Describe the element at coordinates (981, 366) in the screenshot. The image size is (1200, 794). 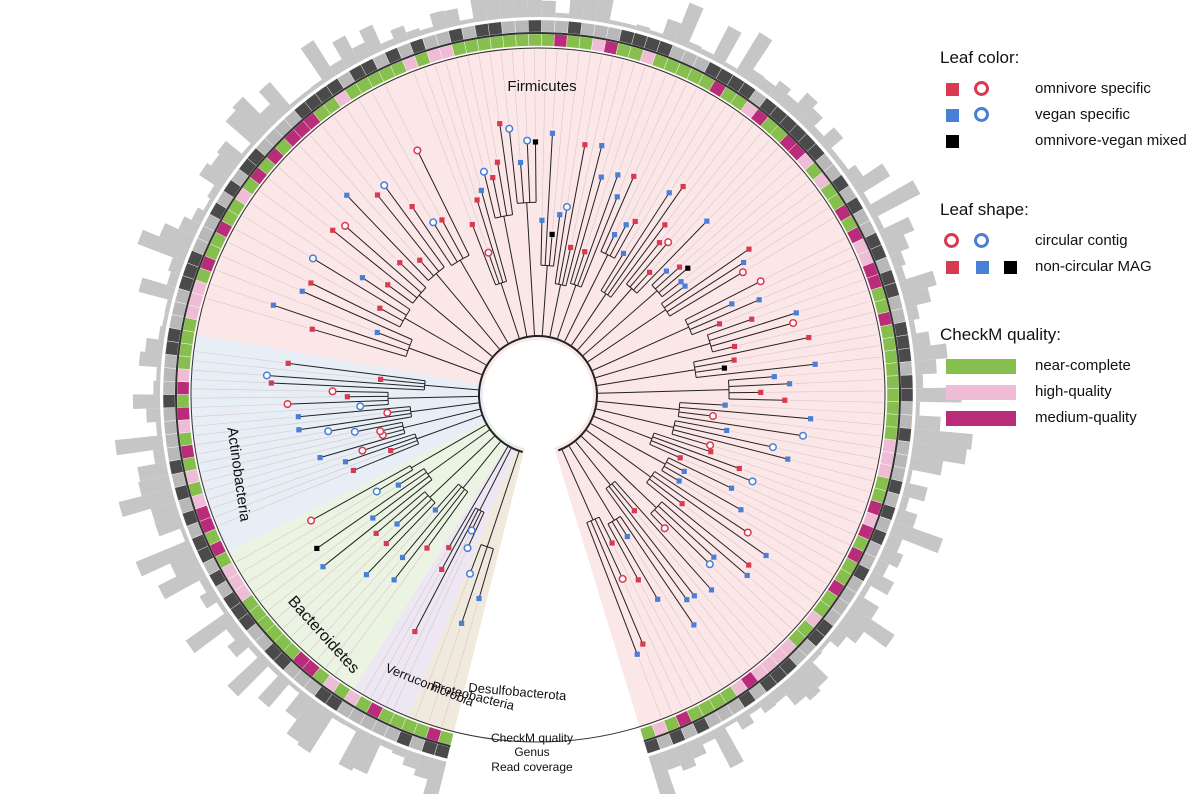
I see `near-complete-swatch` at that location.